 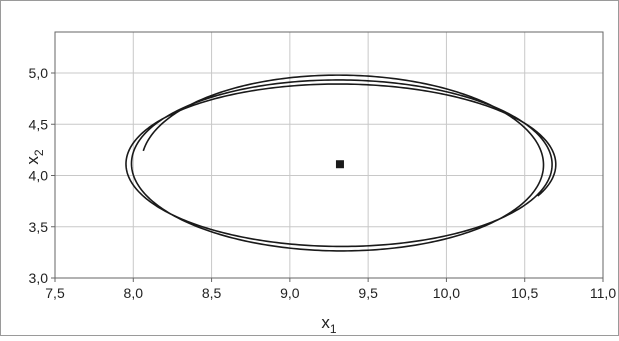 I want to click on x-tick-label: 7,5, so click(x=55, y=293).